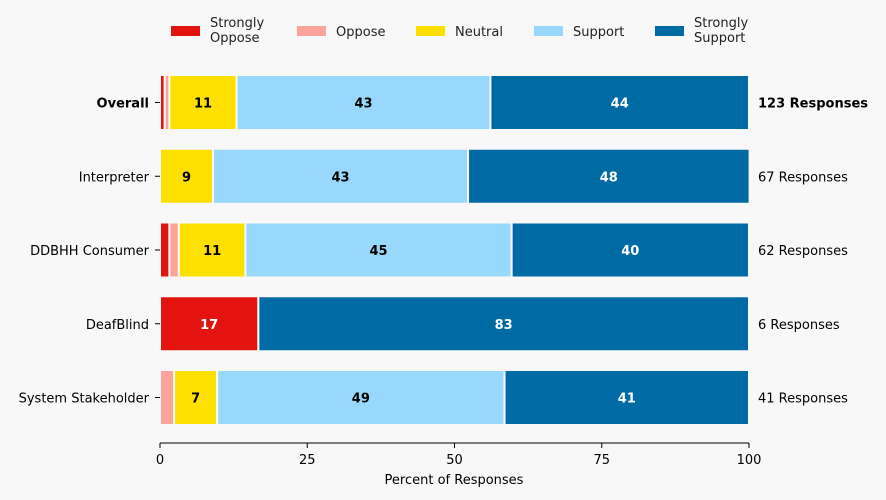 Image resolution: width=886 pixels, height=500 pixels. Describe the element at coordinates (311, 31) in the screenshot. I see `legend-swatch-oppose` at that location.